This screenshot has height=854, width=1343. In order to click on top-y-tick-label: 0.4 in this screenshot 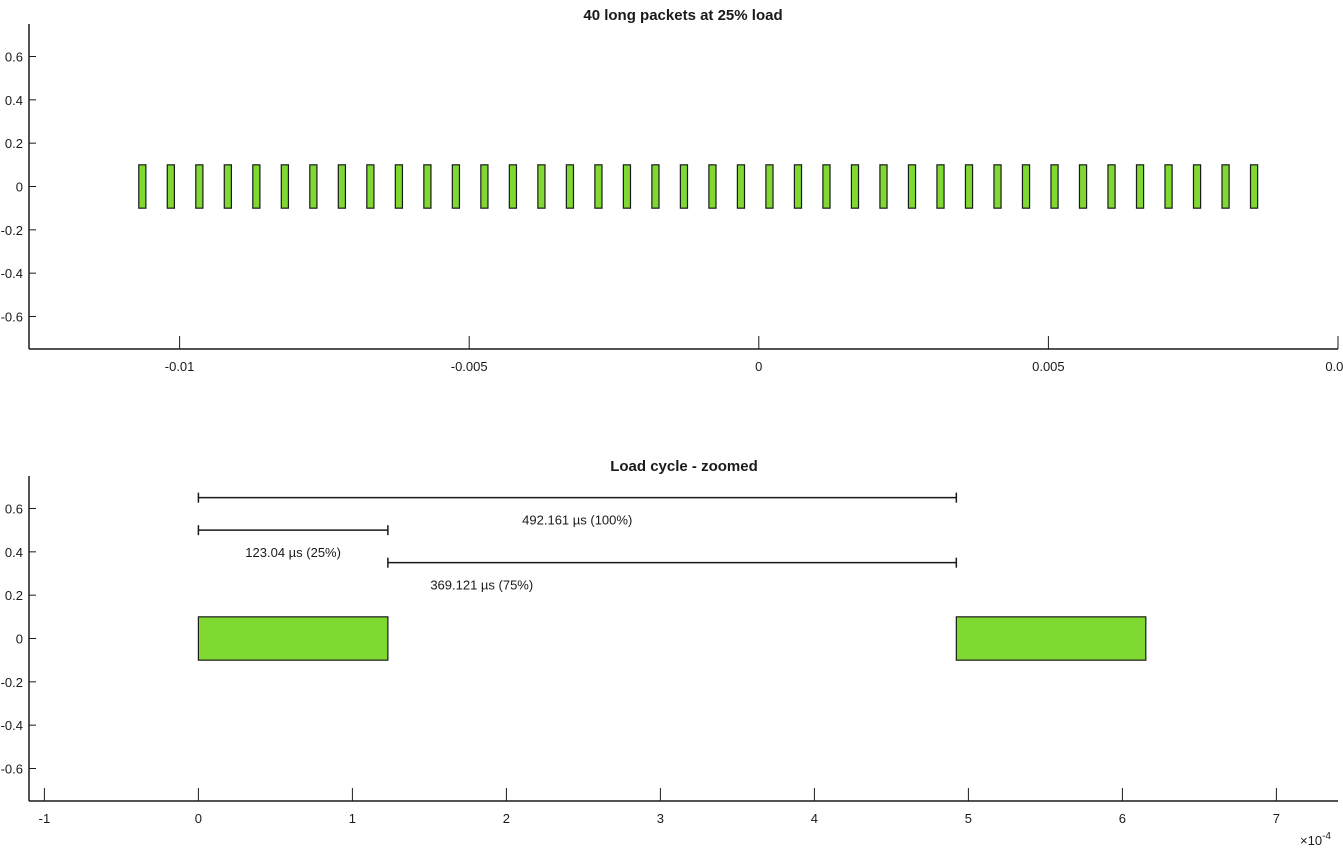, I will do `click(14, 100)`.